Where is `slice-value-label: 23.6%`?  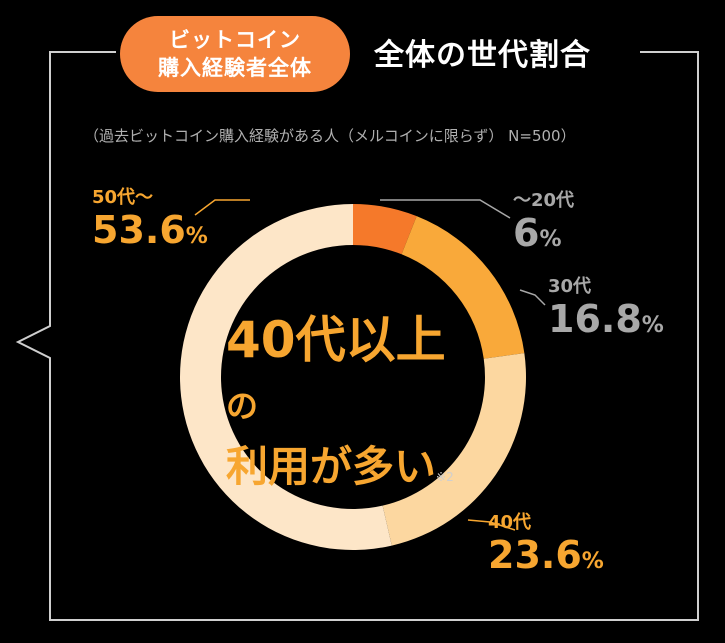 slice-value-label: 23.6% is located at coordinates (546, 555).